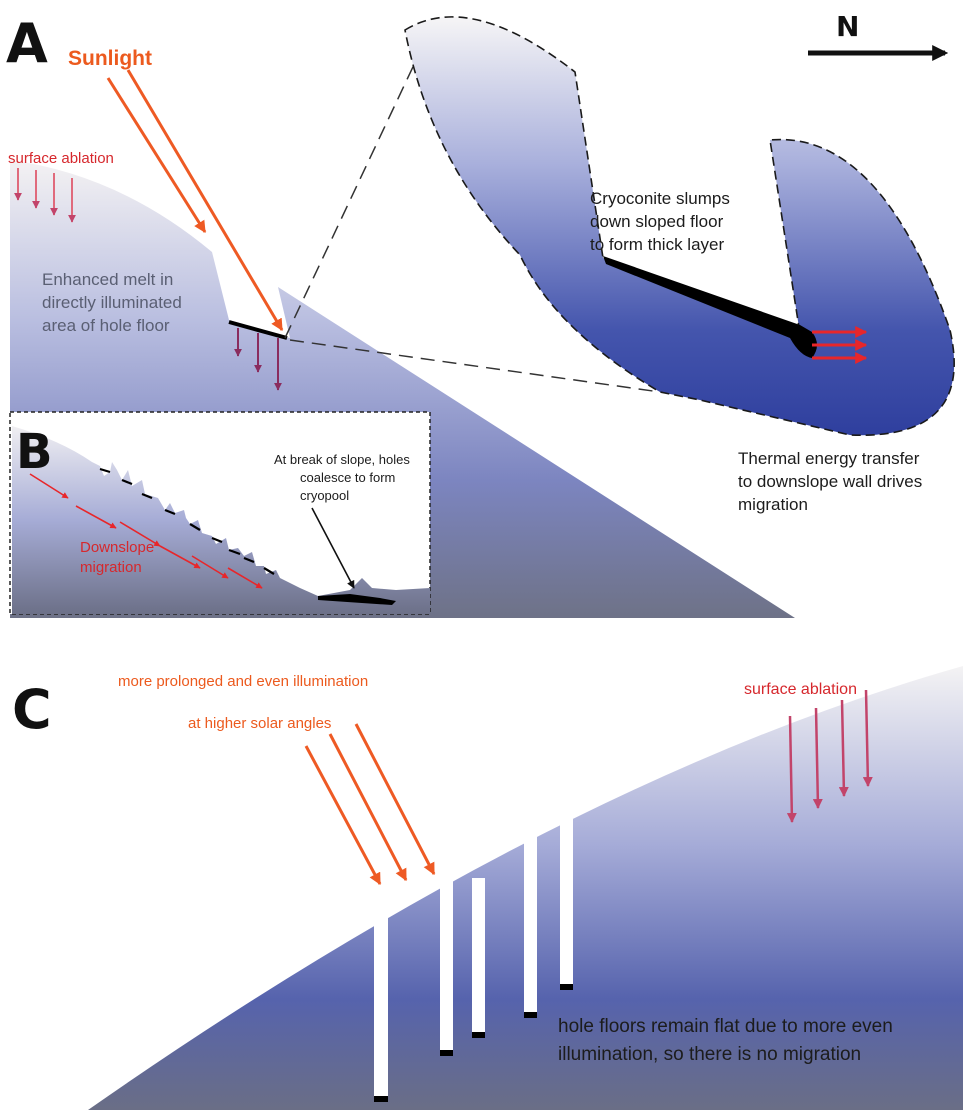  Describe the element at coordinates (847, 26) in the screenshot. I see `north-label: N` at that location.